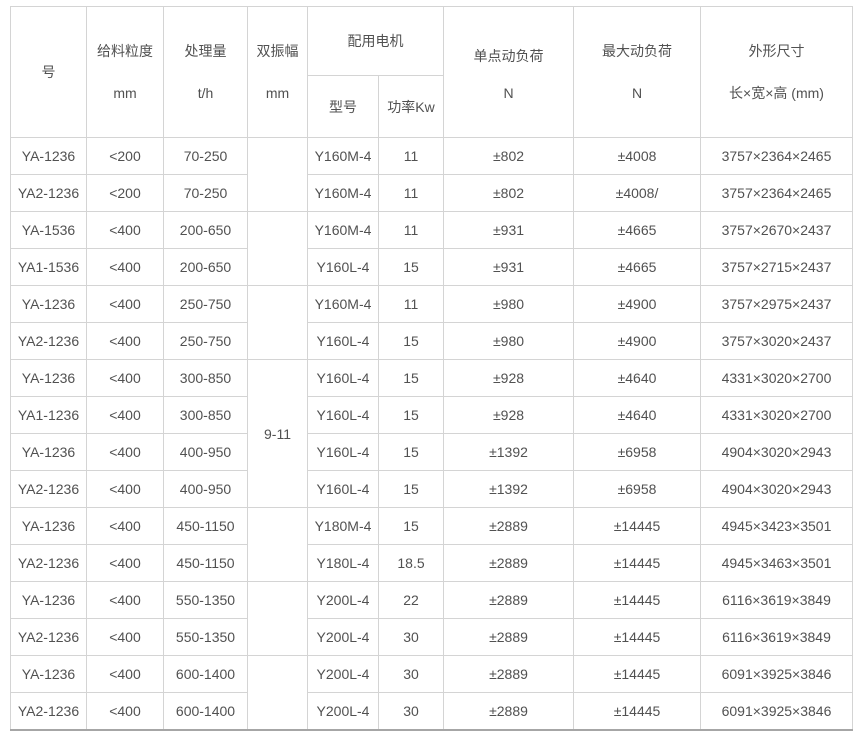 This screenshot has height=732, width=864. Describe the element at coordinates (343, 526) in the screenshot. I see `cell-motor-model: Y180M-4` at that location.